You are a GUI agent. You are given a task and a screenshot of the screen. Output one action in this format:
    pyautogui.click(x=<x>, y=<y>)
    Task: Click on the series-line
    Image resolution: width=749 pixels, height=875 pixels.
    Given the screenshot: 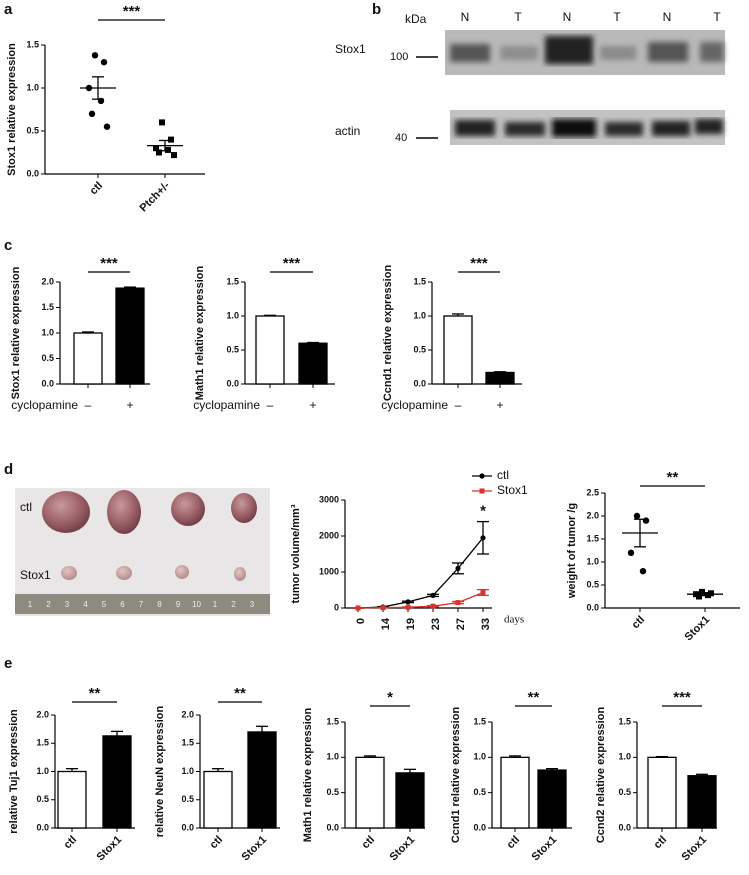 What is the action you would take?
    pyautogui.click(x=420, y=600)
    